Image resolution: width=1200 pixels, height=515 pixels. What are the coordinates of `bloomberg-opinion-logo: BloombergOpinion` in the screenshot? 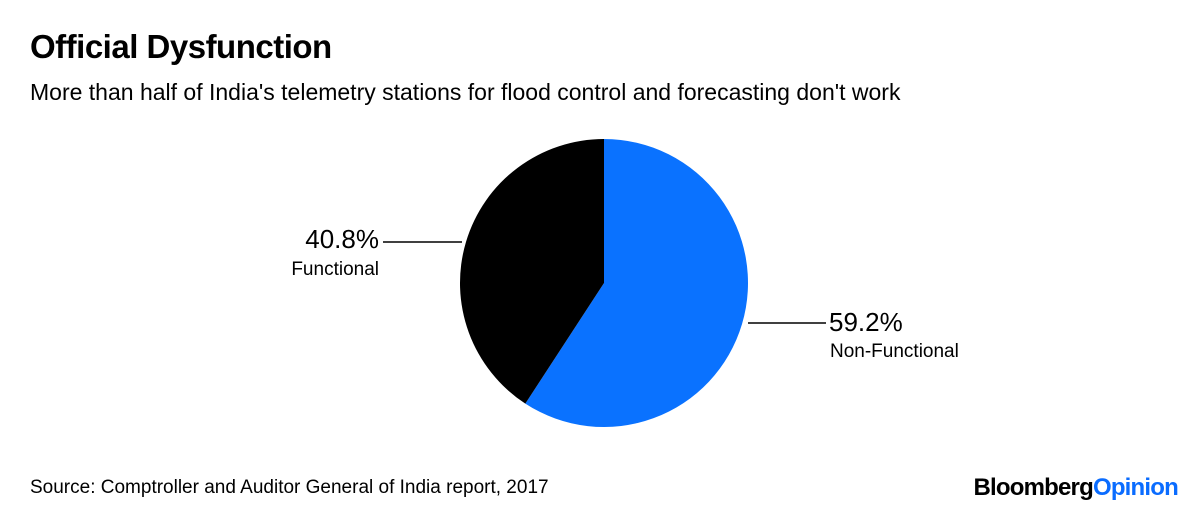 It's located at (1075, 488).